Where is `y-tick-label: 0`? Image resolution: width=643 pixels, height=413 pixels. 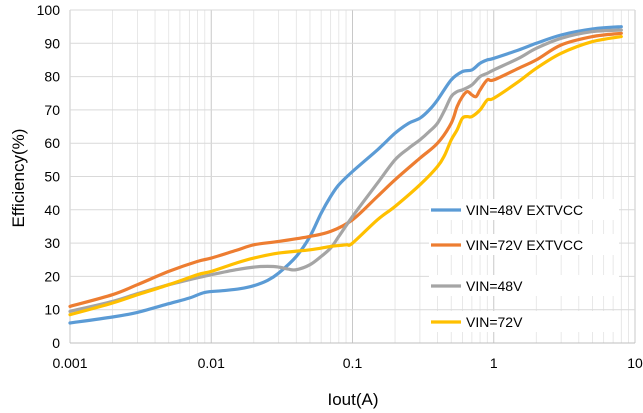
y-tick-label: 0 is located at coordinates (56, 343).